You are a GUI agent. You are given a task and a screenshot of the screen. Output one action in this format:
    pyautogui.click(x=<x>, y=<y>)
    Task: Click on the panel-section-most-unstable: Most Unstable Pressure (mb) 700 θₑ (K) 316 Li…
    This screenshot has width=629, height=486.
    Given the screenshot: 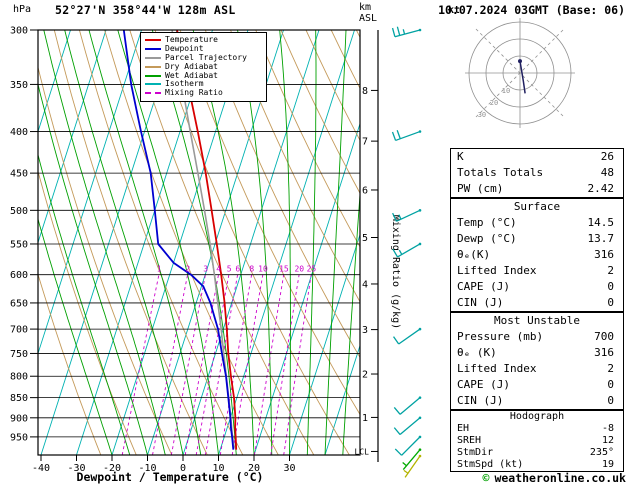 What is the action you would take?
    pyautogui.click(x=537, y=361)
    